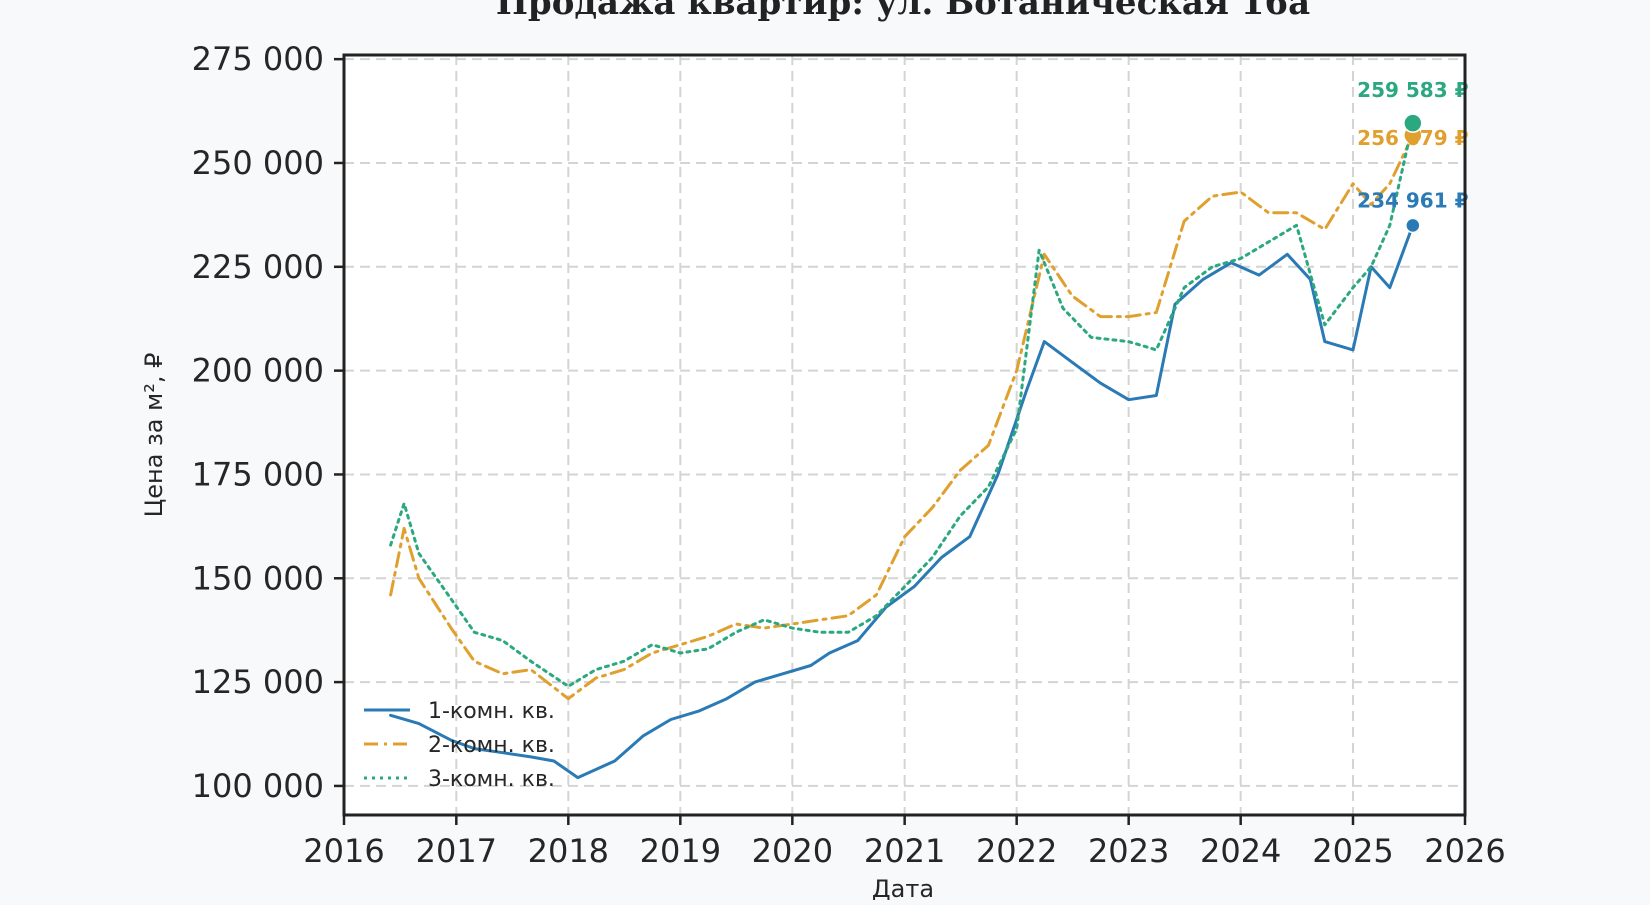 The height and width of the screenshot is (905, 1650). What do you see at coordinates (1412, 90) in the screenshot?
I see `end-value-label-3: 259 583 ₽` at bounding box center [1412, 90].